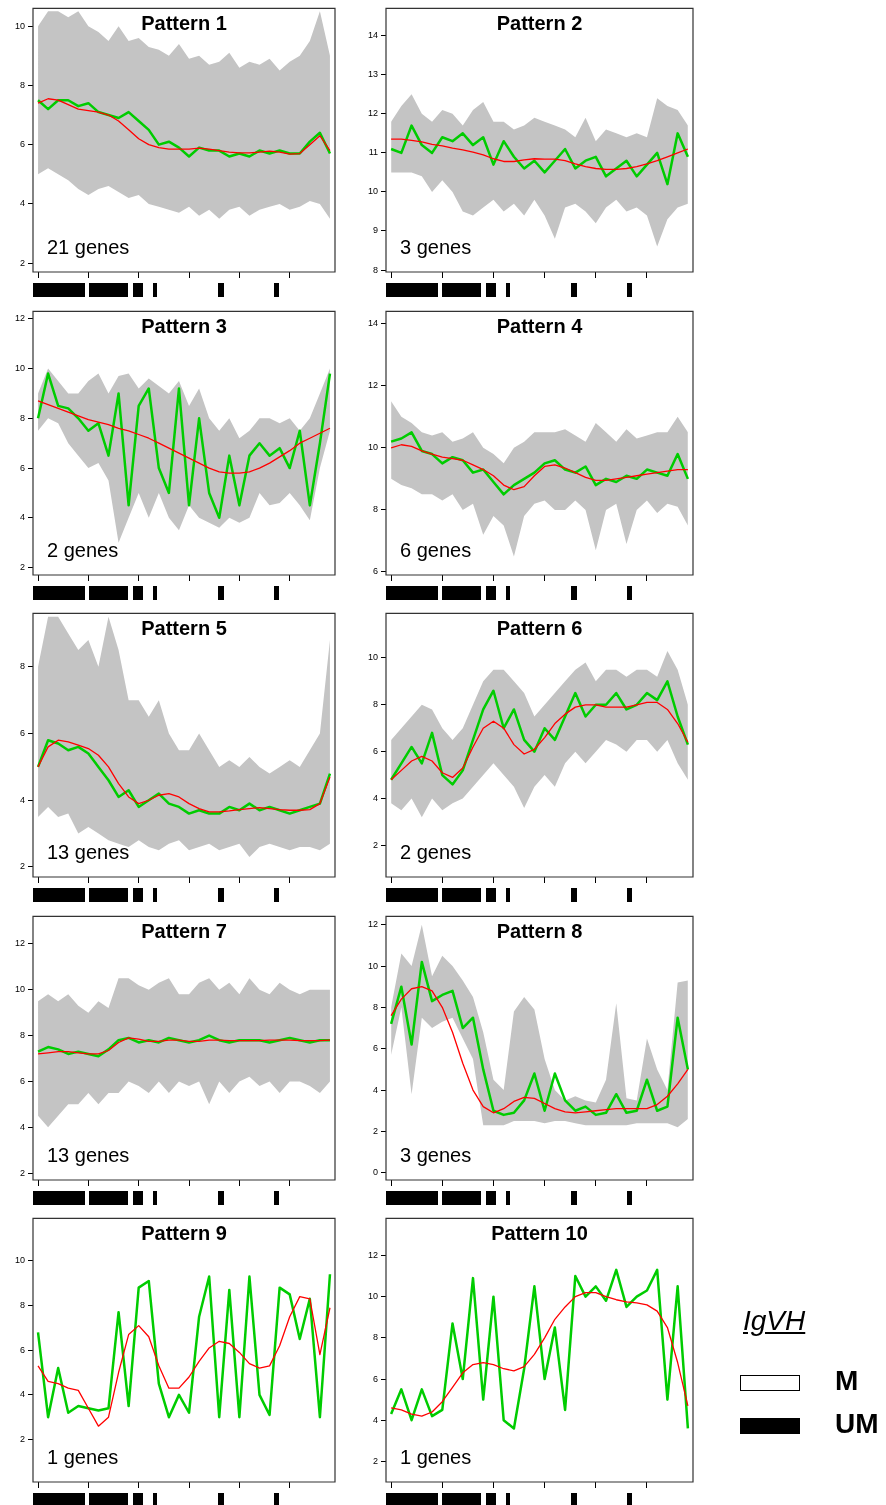  I want to click on y-tick-label: 9, so click(375, 230).